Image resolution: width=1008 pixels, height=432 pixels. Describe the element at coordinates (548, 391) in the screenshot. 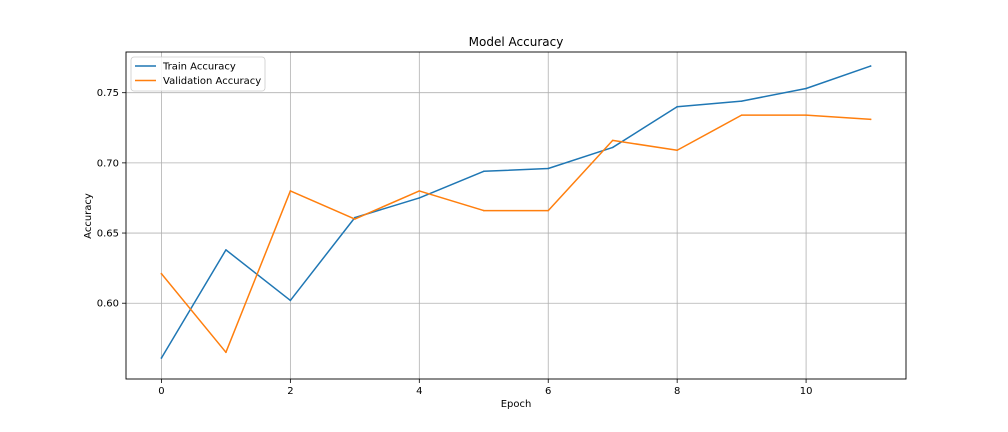

I see `x-tick-label: 6` at that location.